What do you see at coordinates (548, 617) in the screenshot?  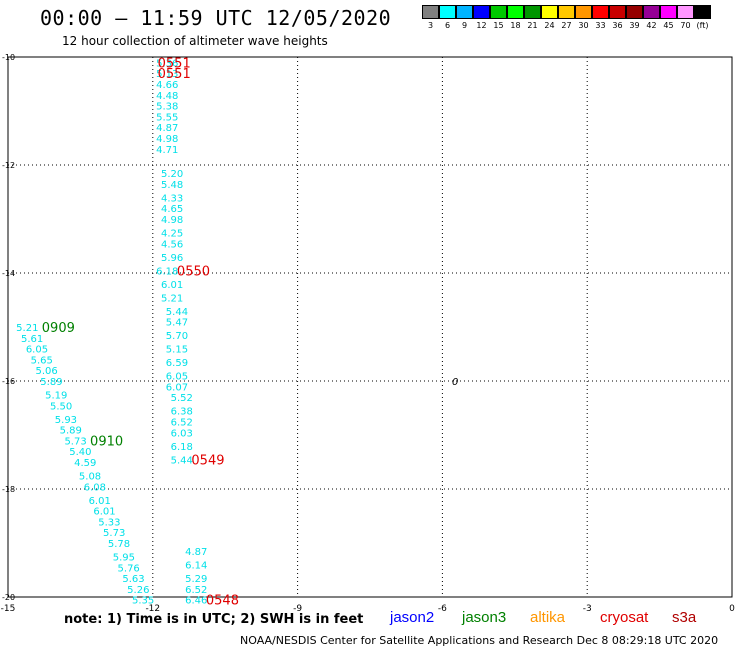 I see `satellite-altika-label: altika` at bounding box center [548, 617].